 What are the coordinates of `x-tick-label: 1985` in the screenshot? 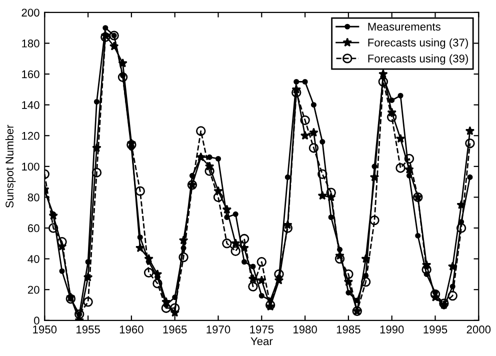 It's located at (348, 330).